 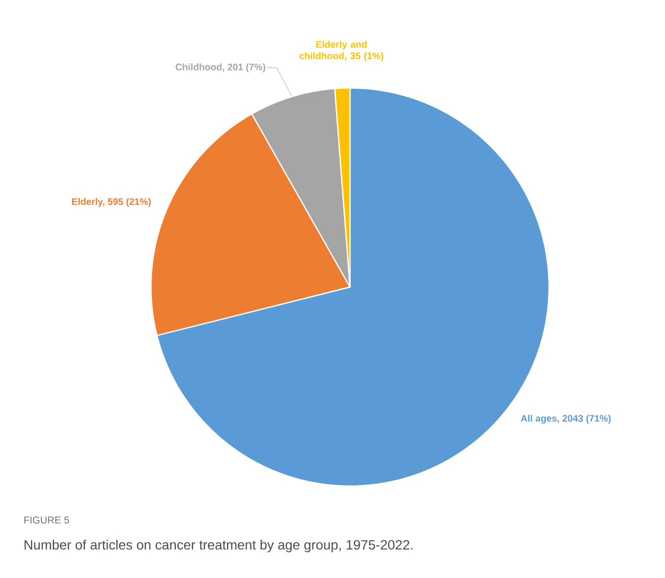 I want to click on slice-label: Elderly, 595 (21%), so click(x=111, y=202).